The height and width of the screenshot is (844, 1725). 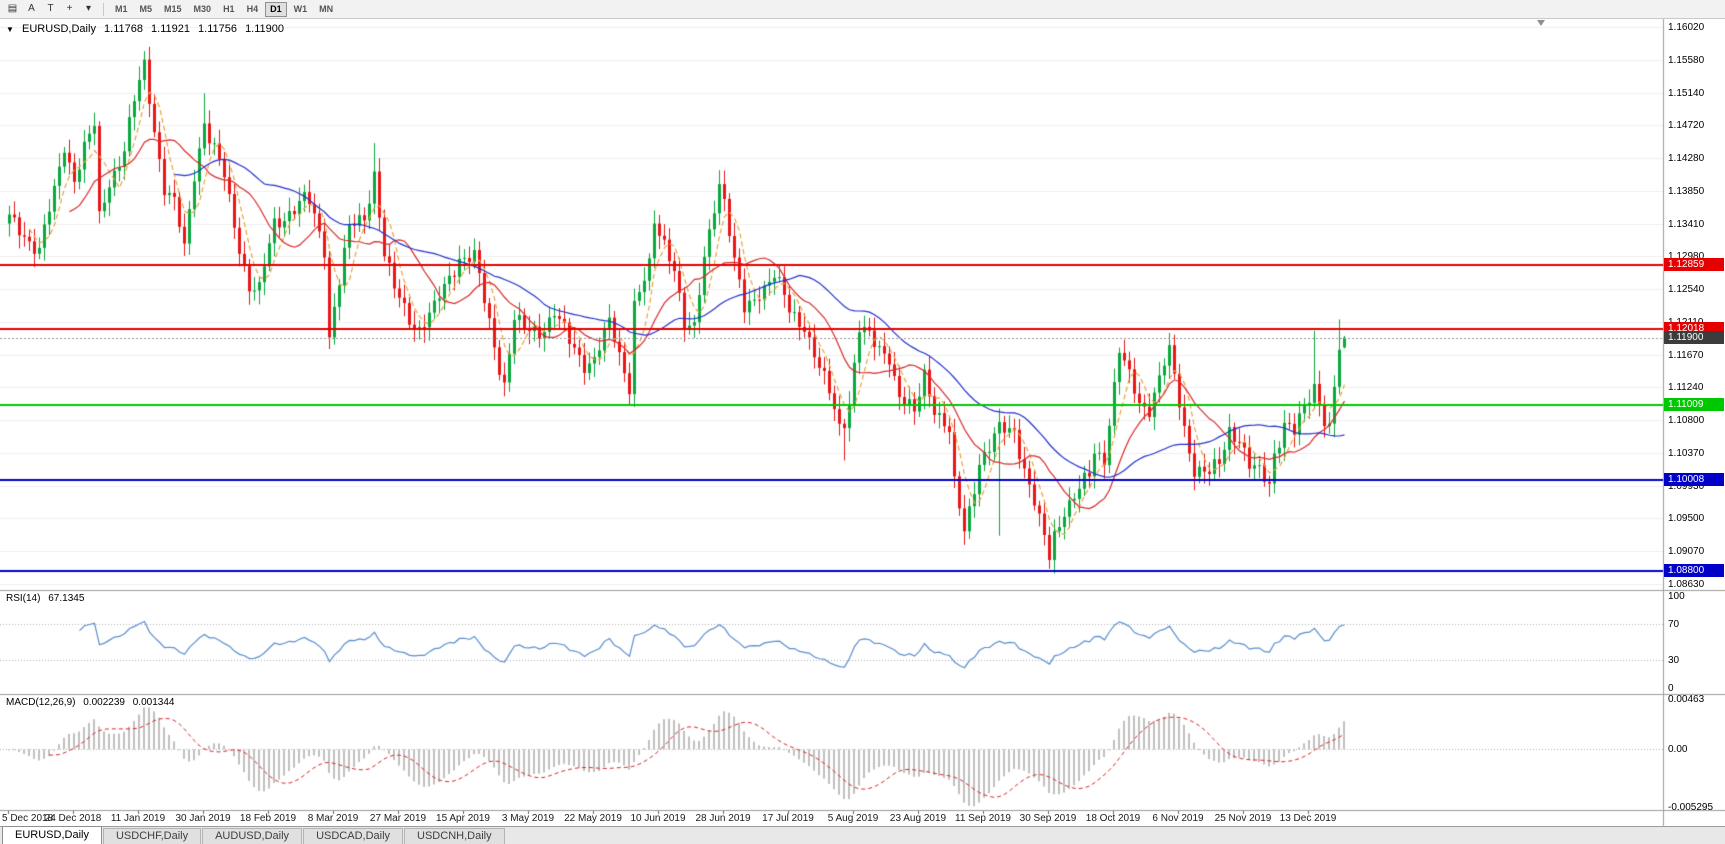 What do you see at coordinates (658, 818) in the screenshot?
I see `date-axis-label: 10 Jun 2019` at bounding box center [658, 818].